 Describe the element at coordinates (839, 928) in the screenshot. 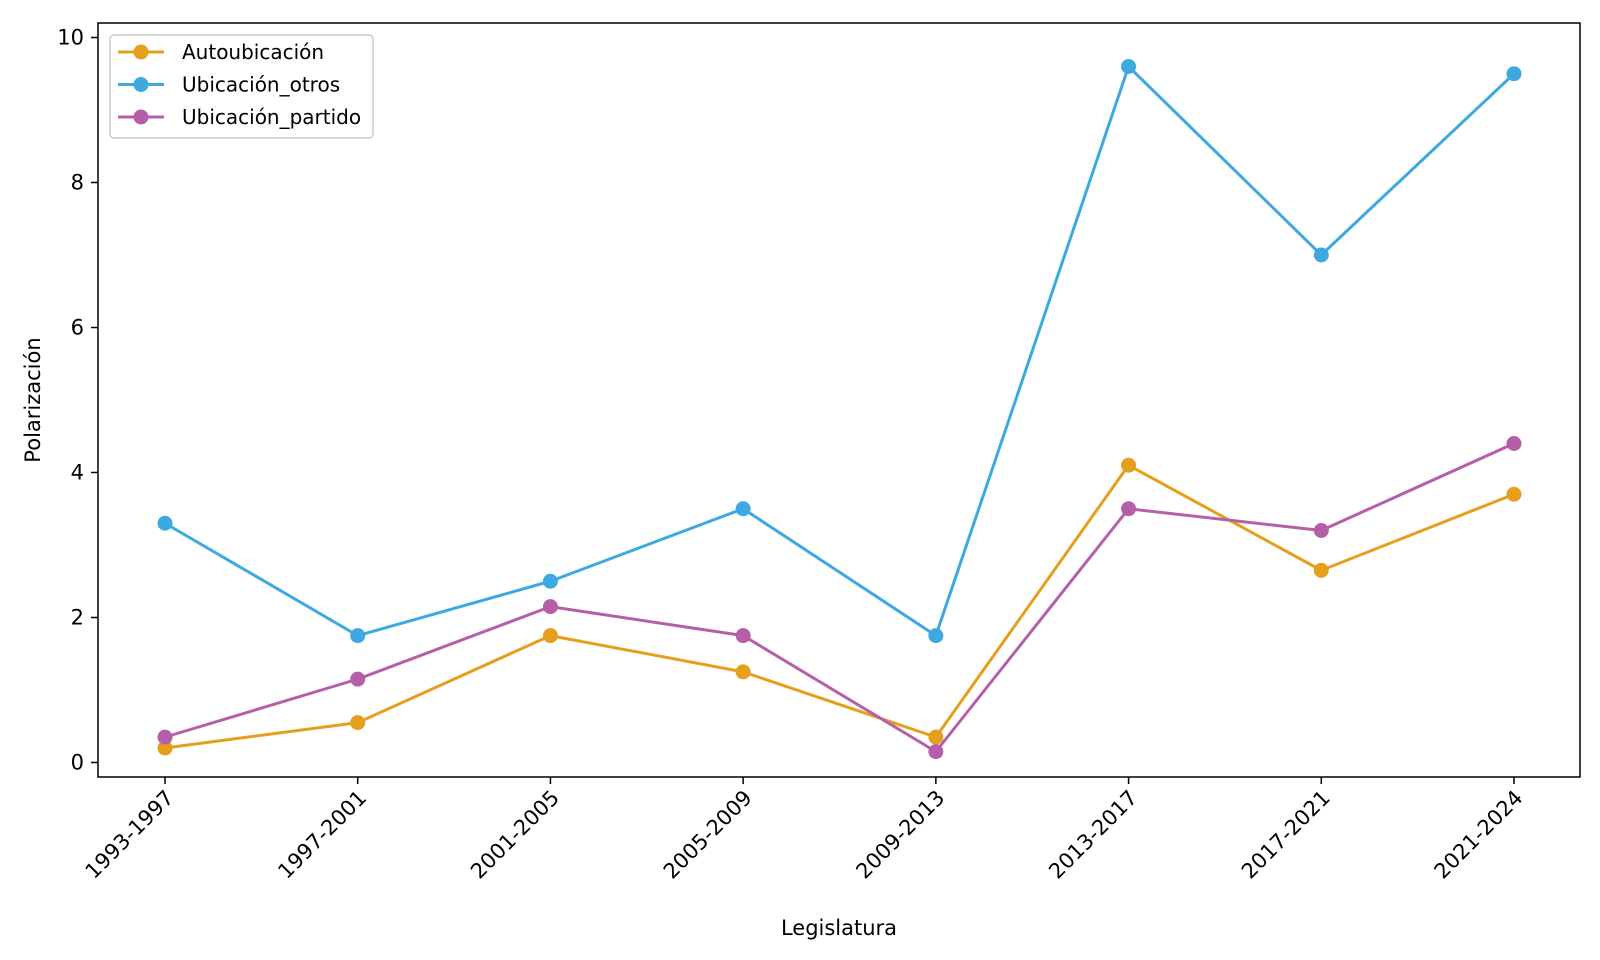

I see `x-axis-label: Legislatura` at that location.